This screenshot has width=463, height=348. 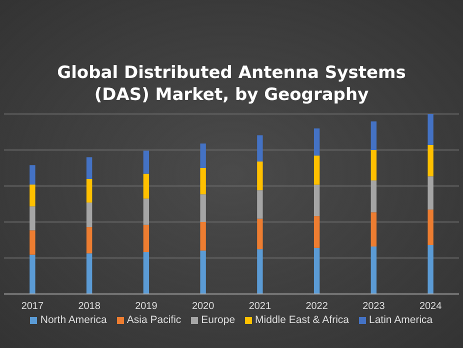 I want to click on legend-label: Latin America, so click(x=400, y=320).